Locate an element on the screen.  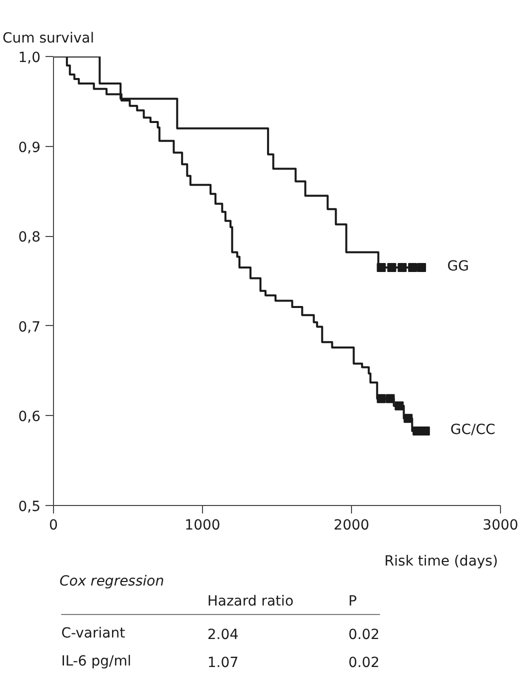
text: P is located at coordinates (352, 602).